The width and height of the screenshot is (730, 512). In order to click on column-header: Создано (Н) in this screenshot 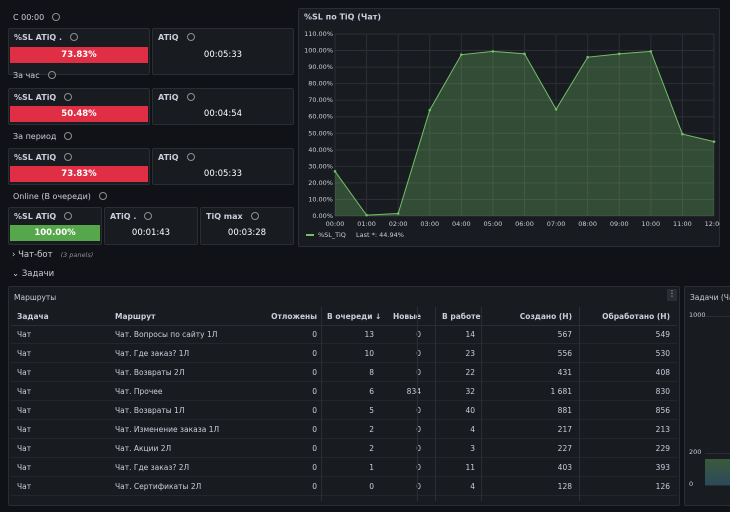, I will do `click(545, 316)`.